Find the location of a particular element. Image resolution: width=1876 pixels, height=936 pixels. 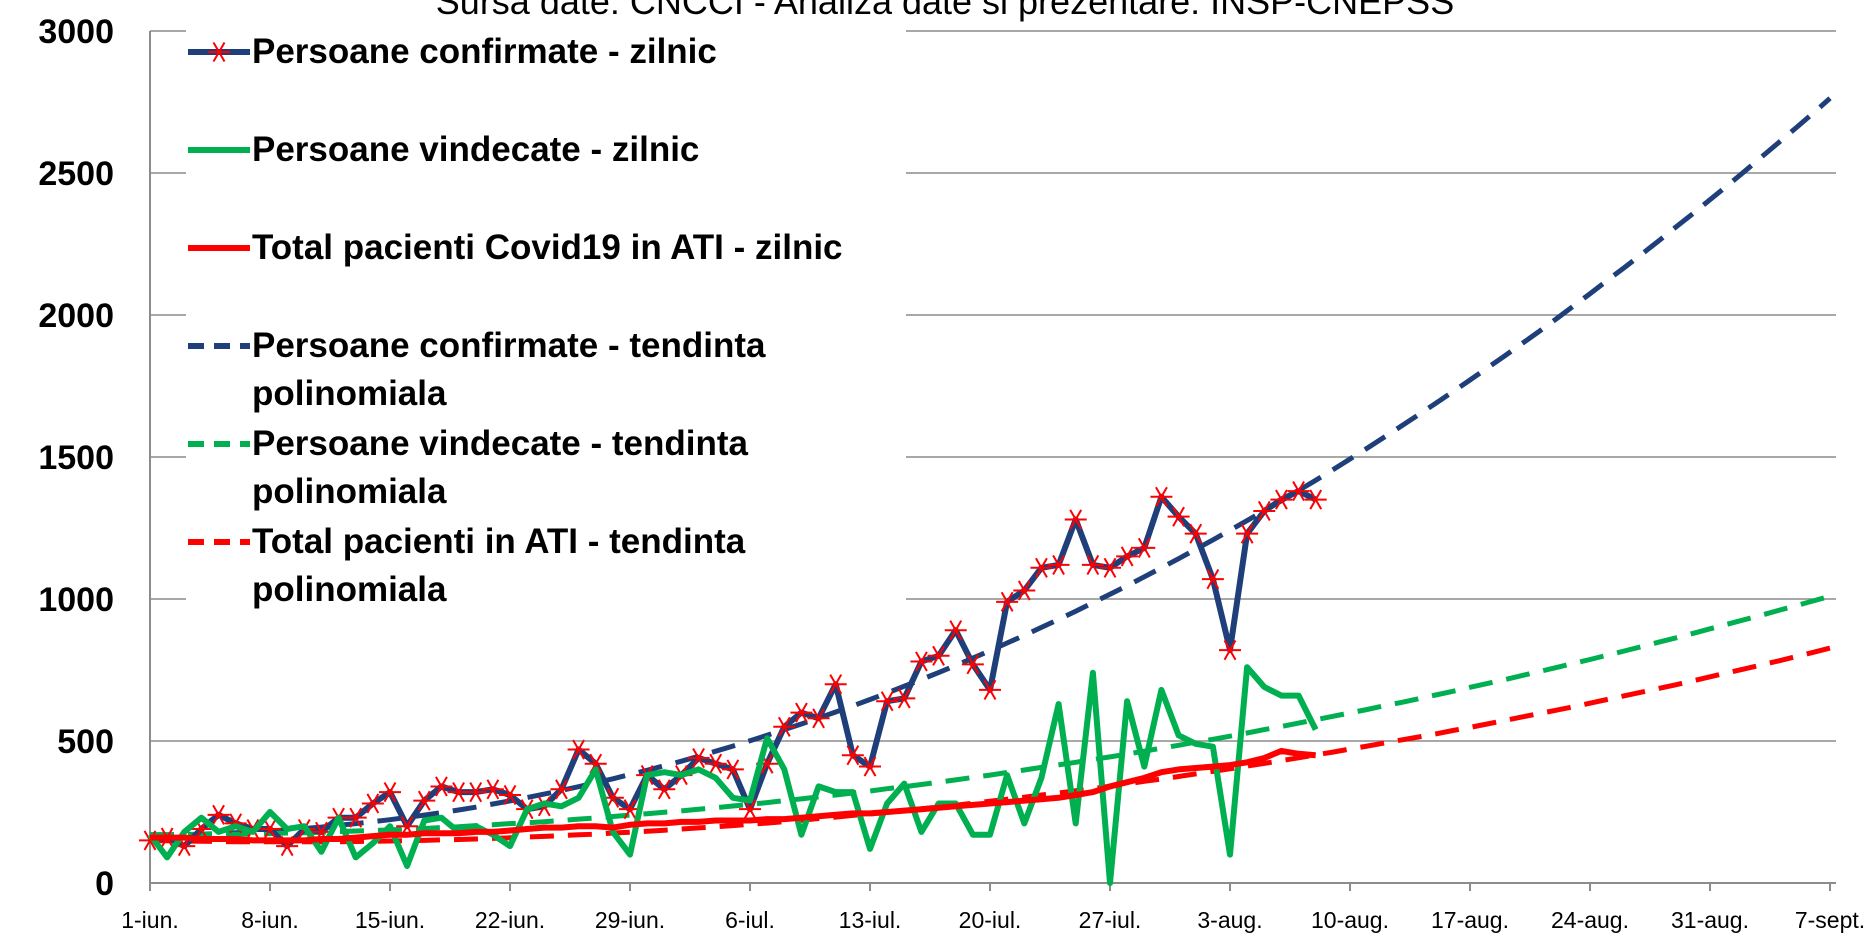

legend-marker is located at coordinates (219, 52).